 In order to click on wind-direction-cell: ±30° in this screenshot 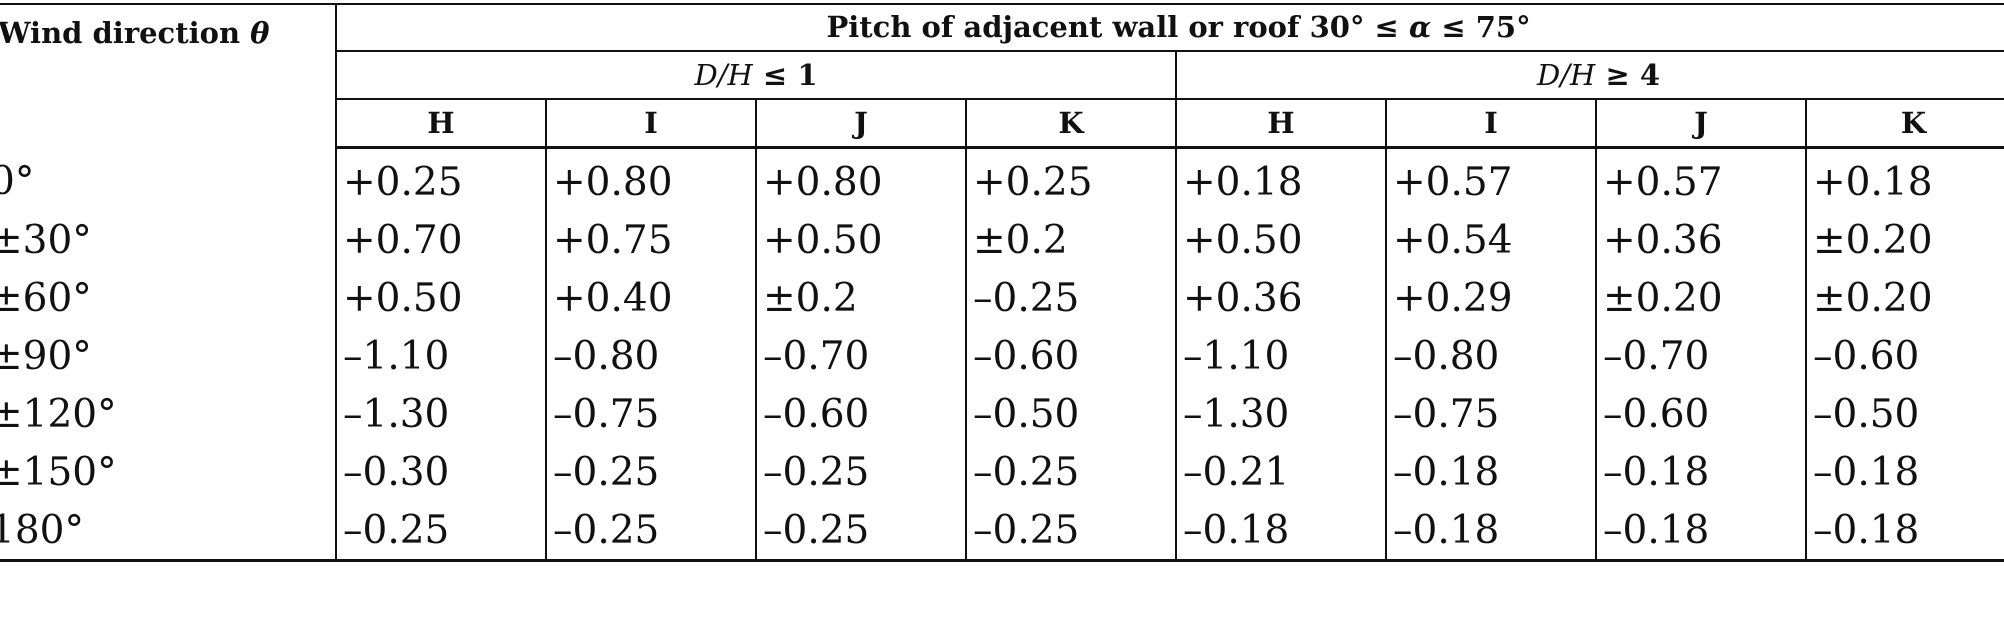, I will do `click(168, 240)`.